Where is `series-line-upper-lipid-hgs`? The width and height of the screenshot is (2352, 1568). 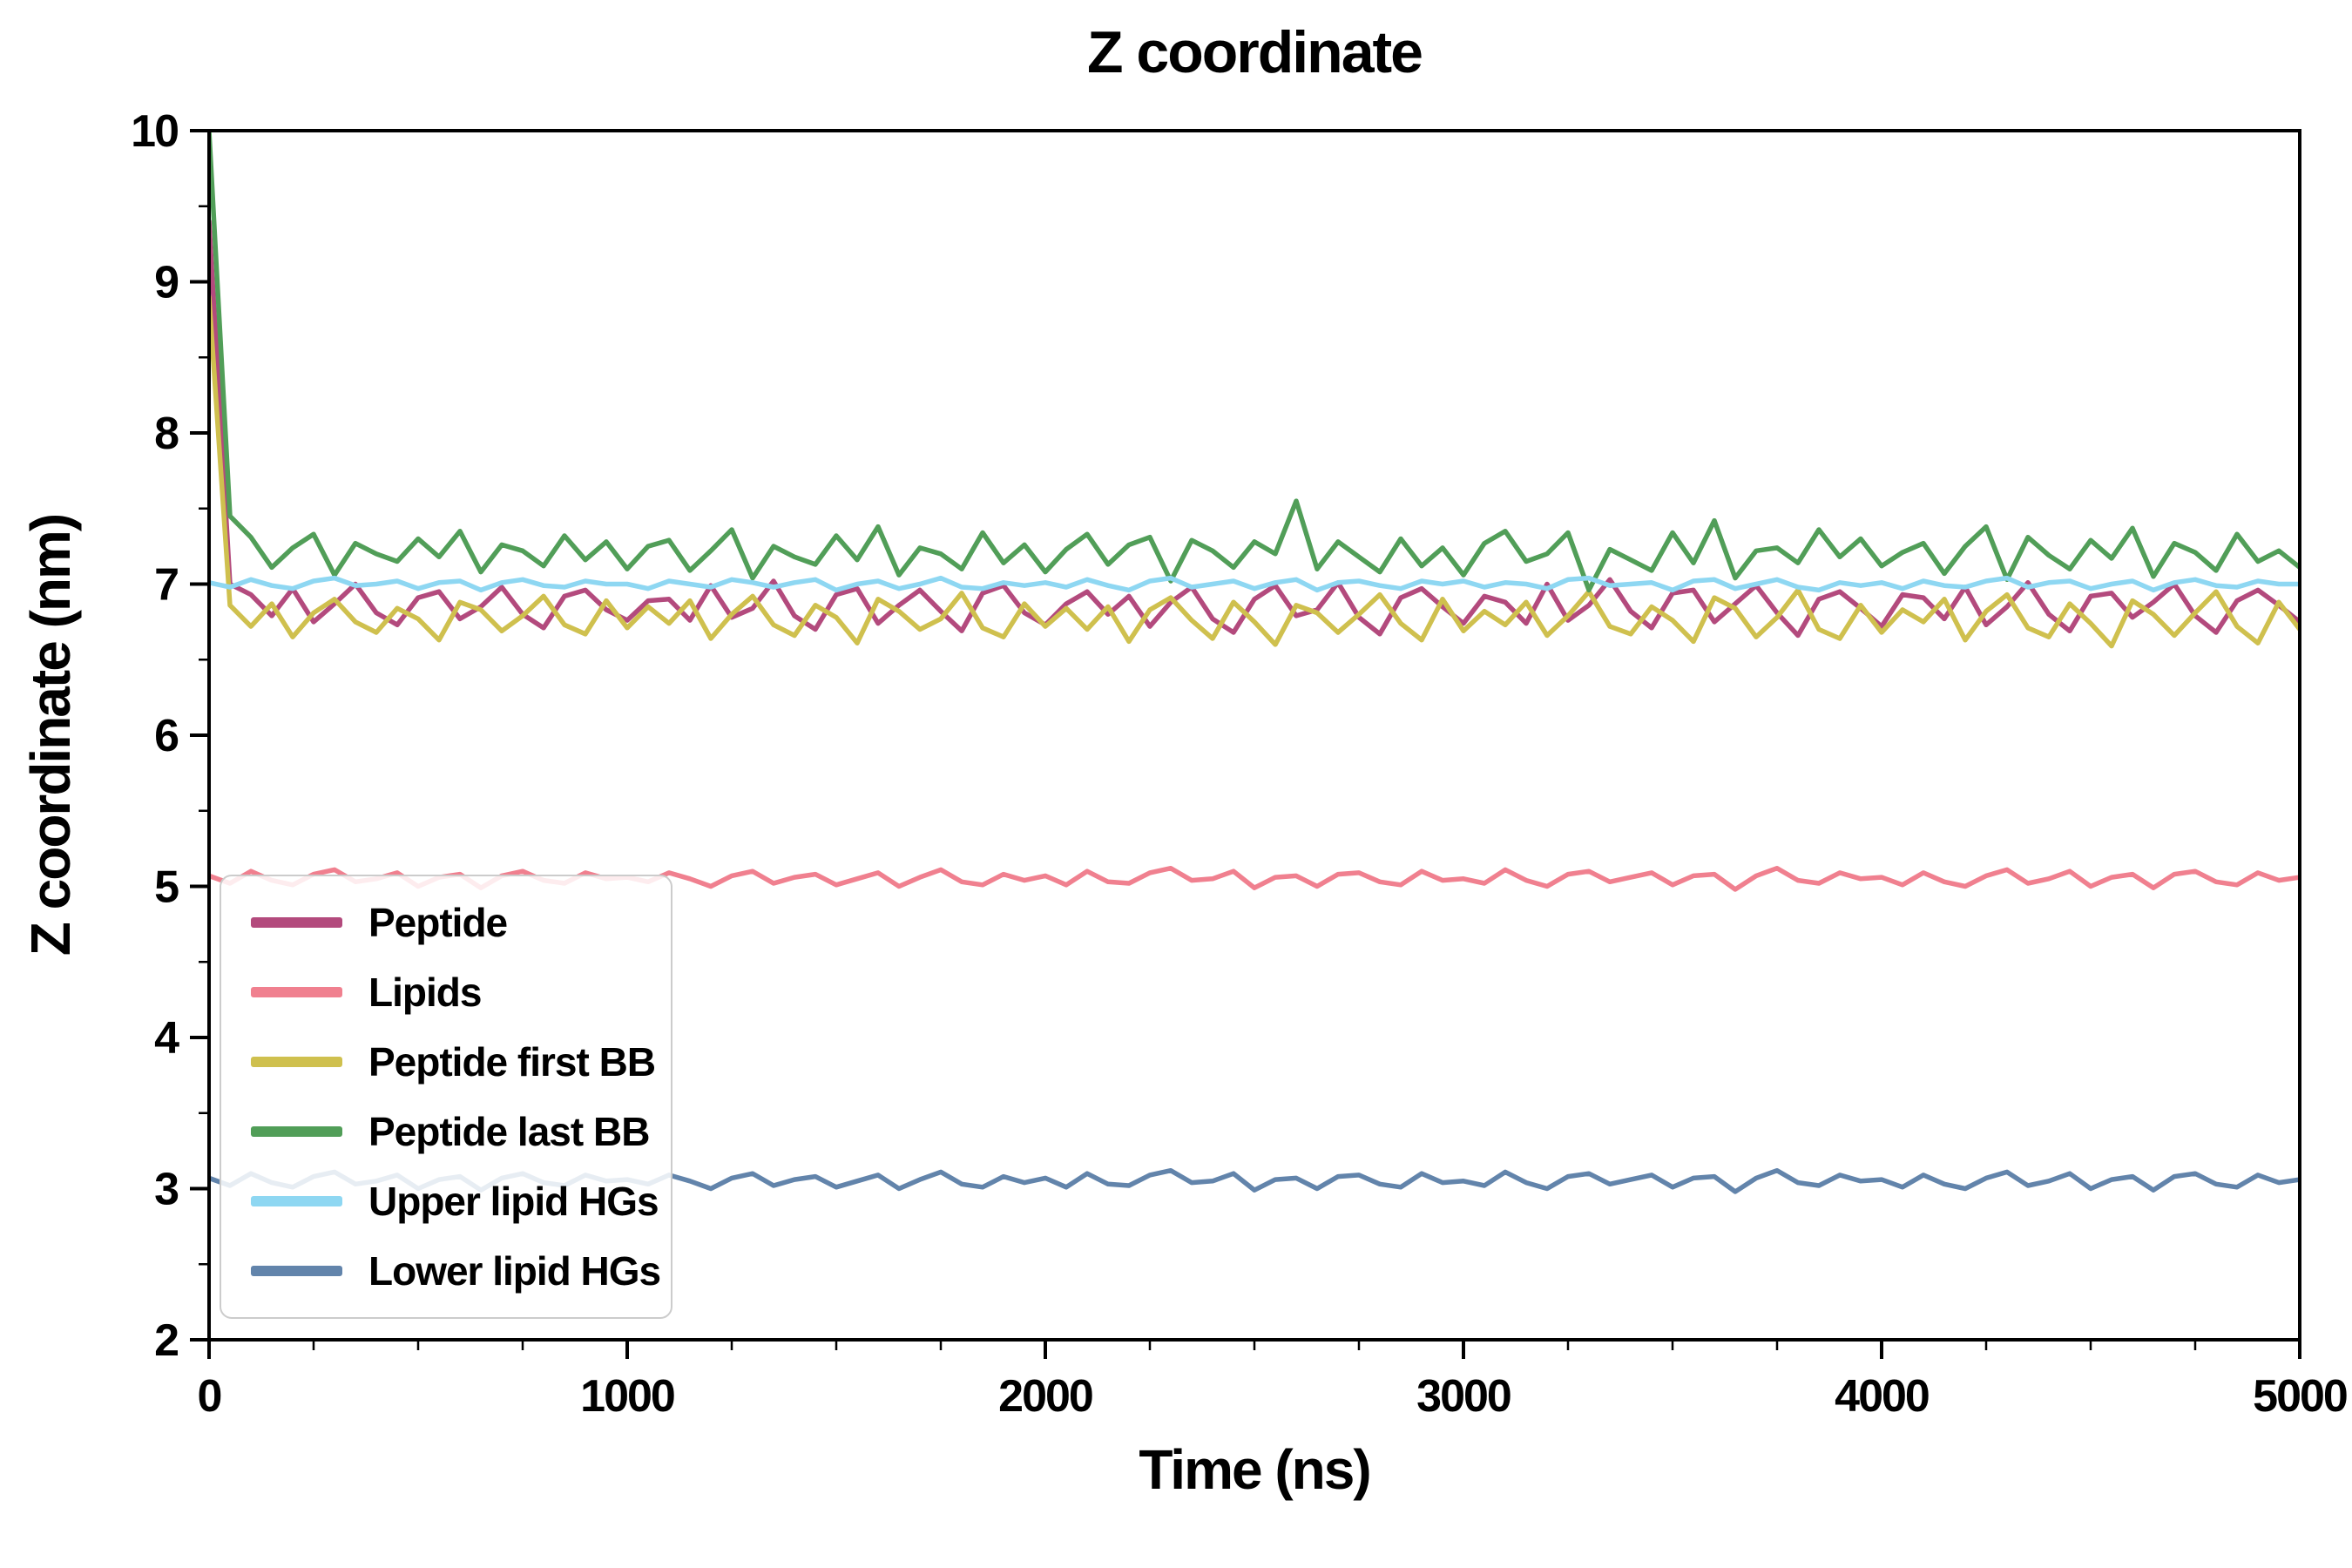
series-line-upper-lipid-hgs is located at coordinates (1254, 584).